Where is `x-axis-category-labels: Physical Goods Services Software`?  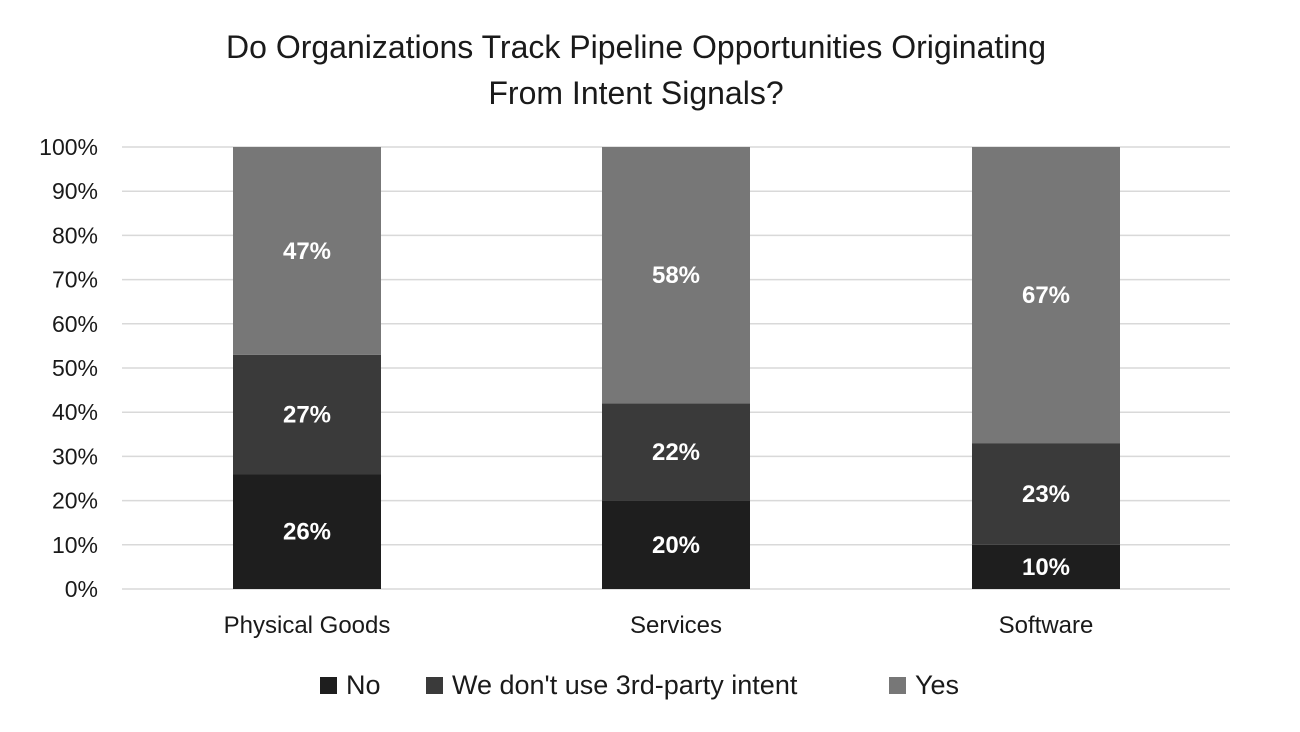 x-axis-category-labels: Physical Goods Services Software is located at coordinates (659, 625).